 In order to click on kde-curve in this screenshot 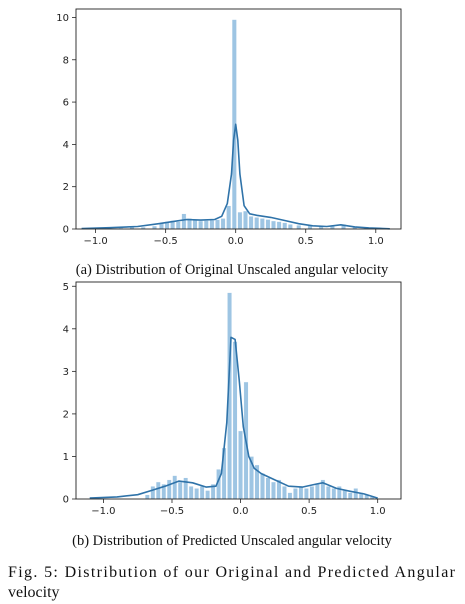, I will do `click(235, 176)`.